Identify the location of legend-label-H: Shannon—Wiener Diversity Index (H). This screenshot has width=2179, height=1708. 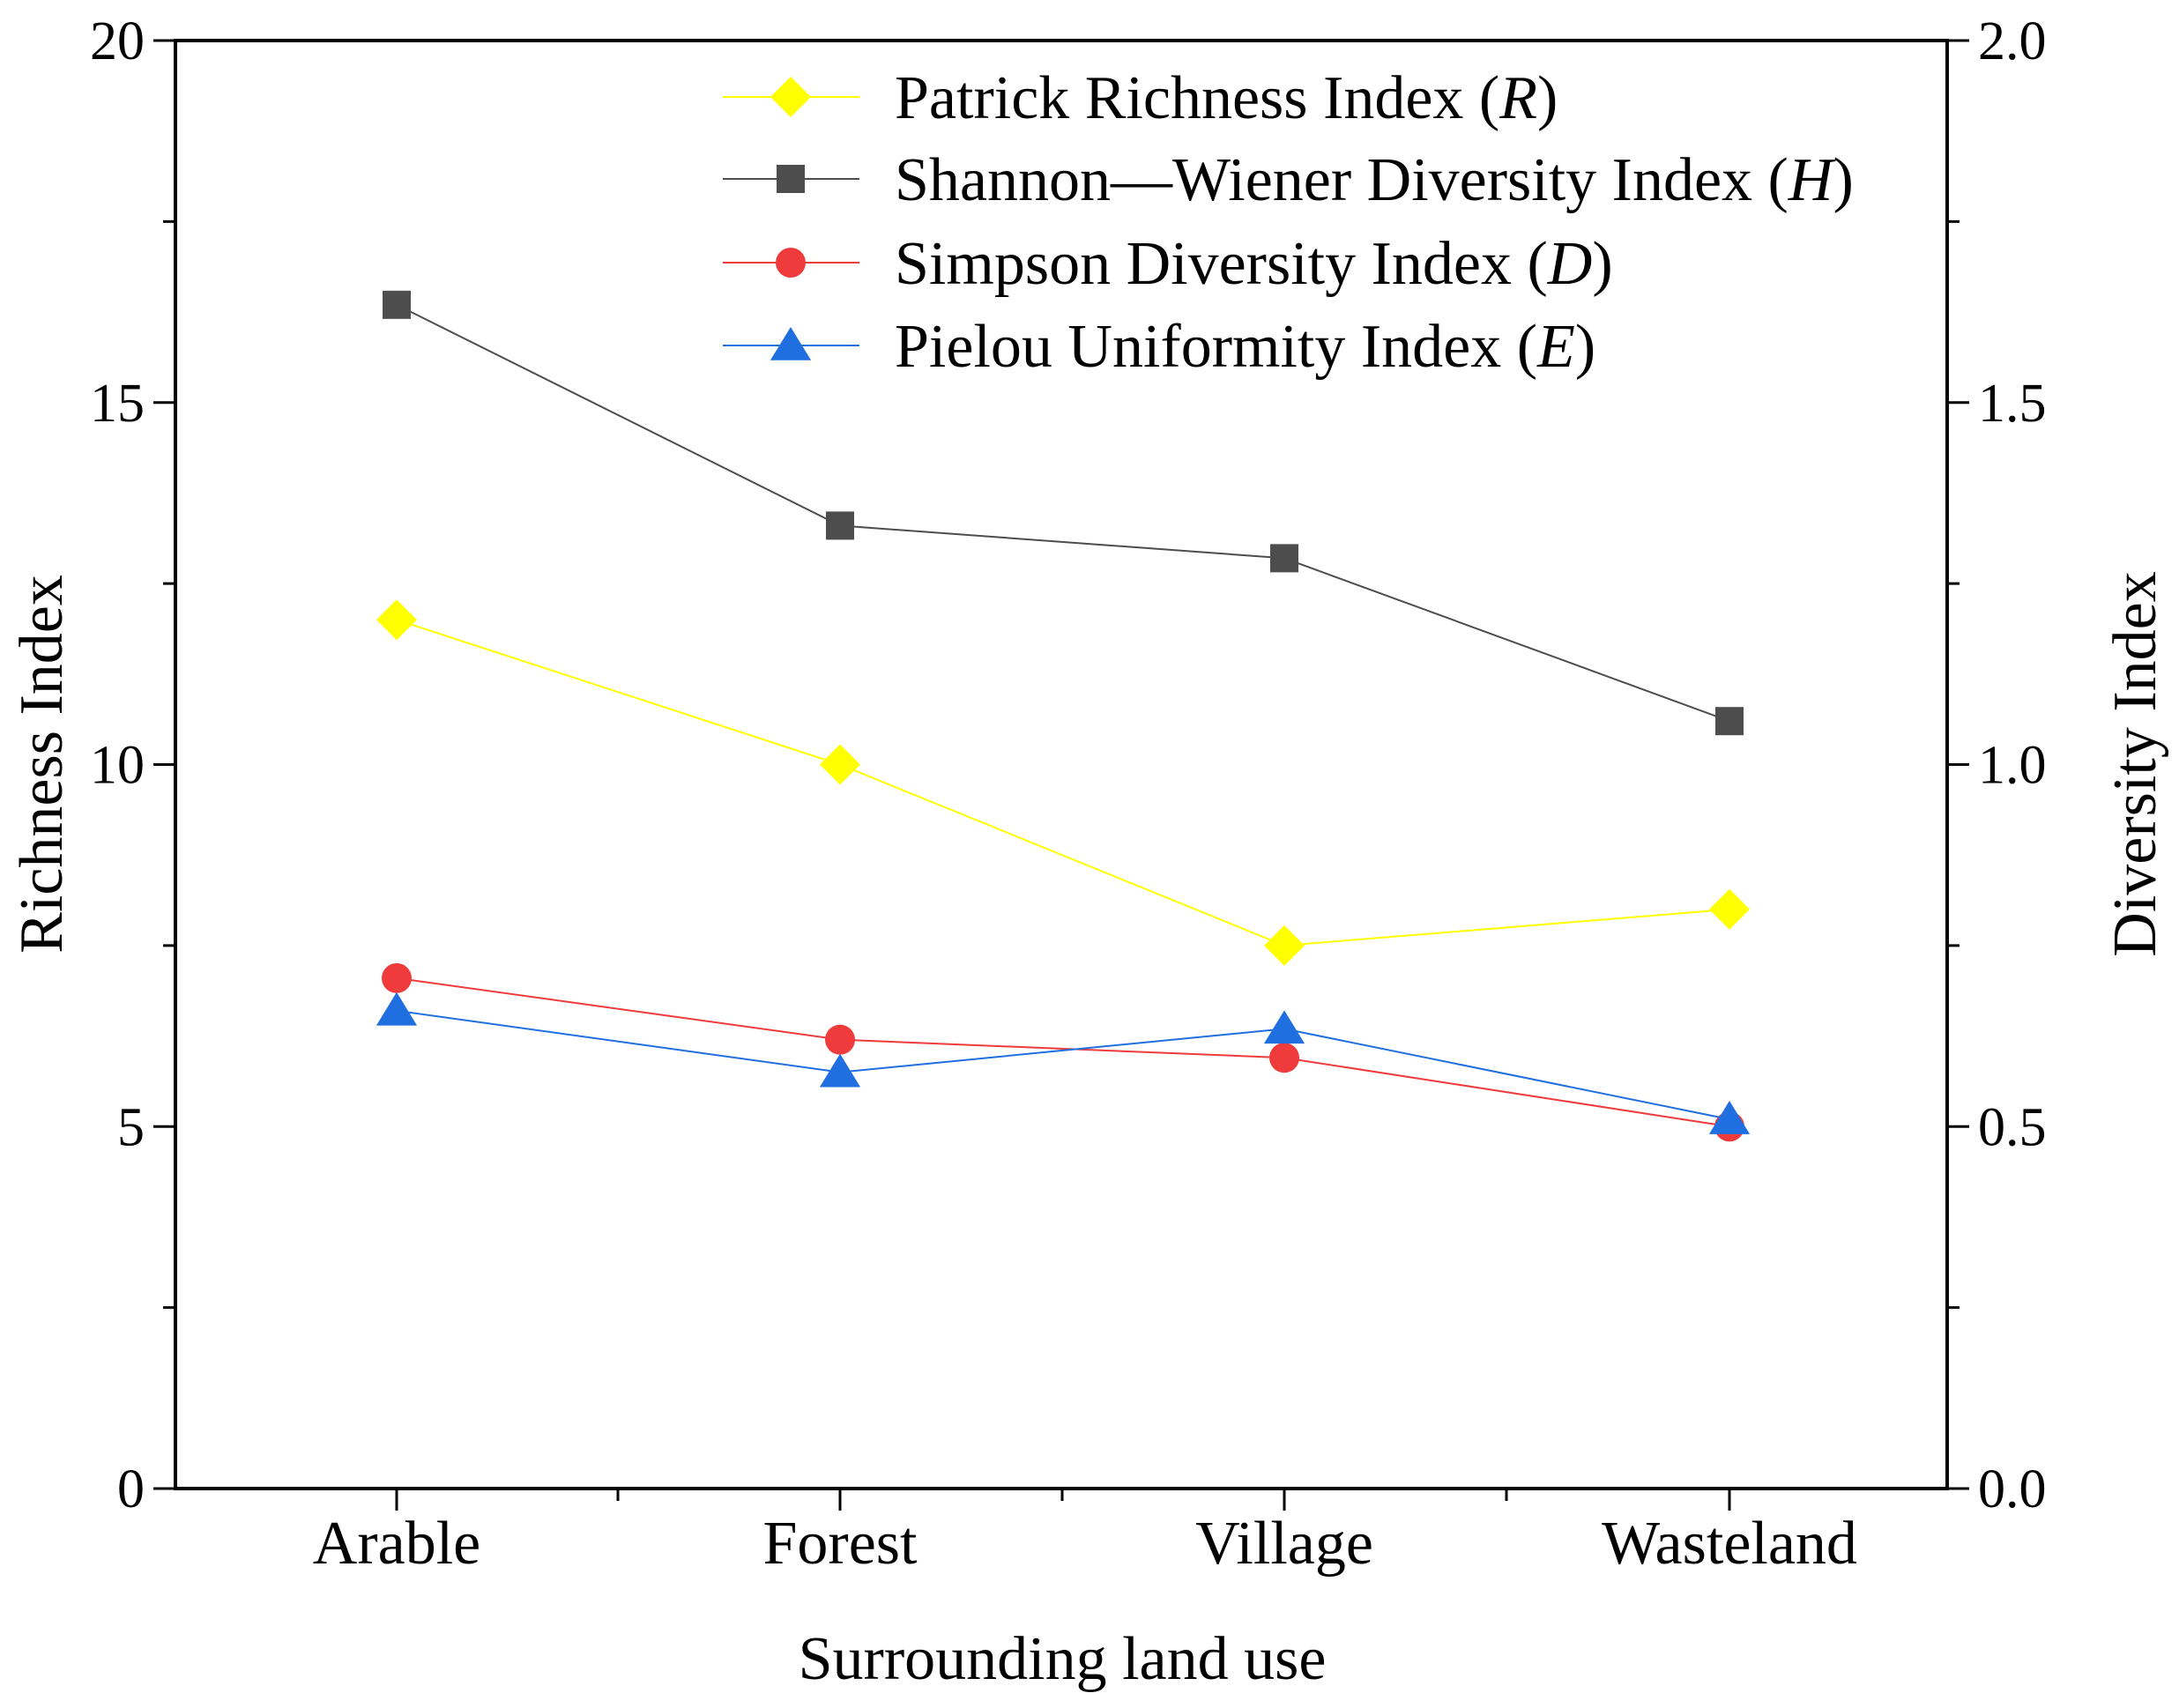
(1374, 180).